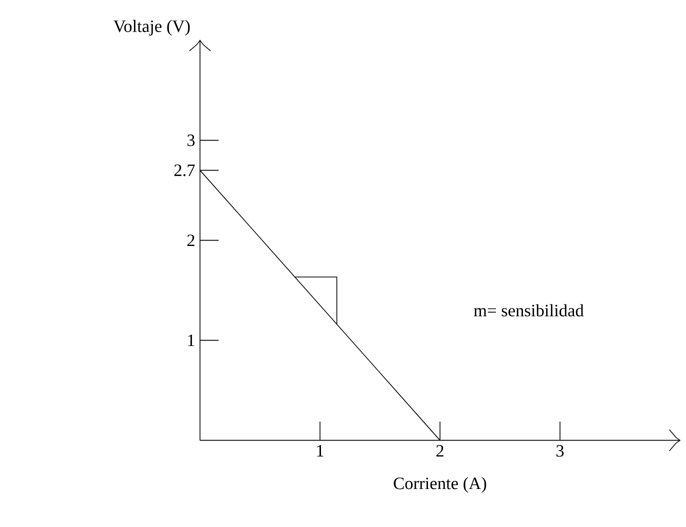 Image resolution: width=686 pixels, height=527 pixels. Describe the element at coordinates (440, 485) in the screenshot. I see `x-axis-title: Corriente (A)` at that location.